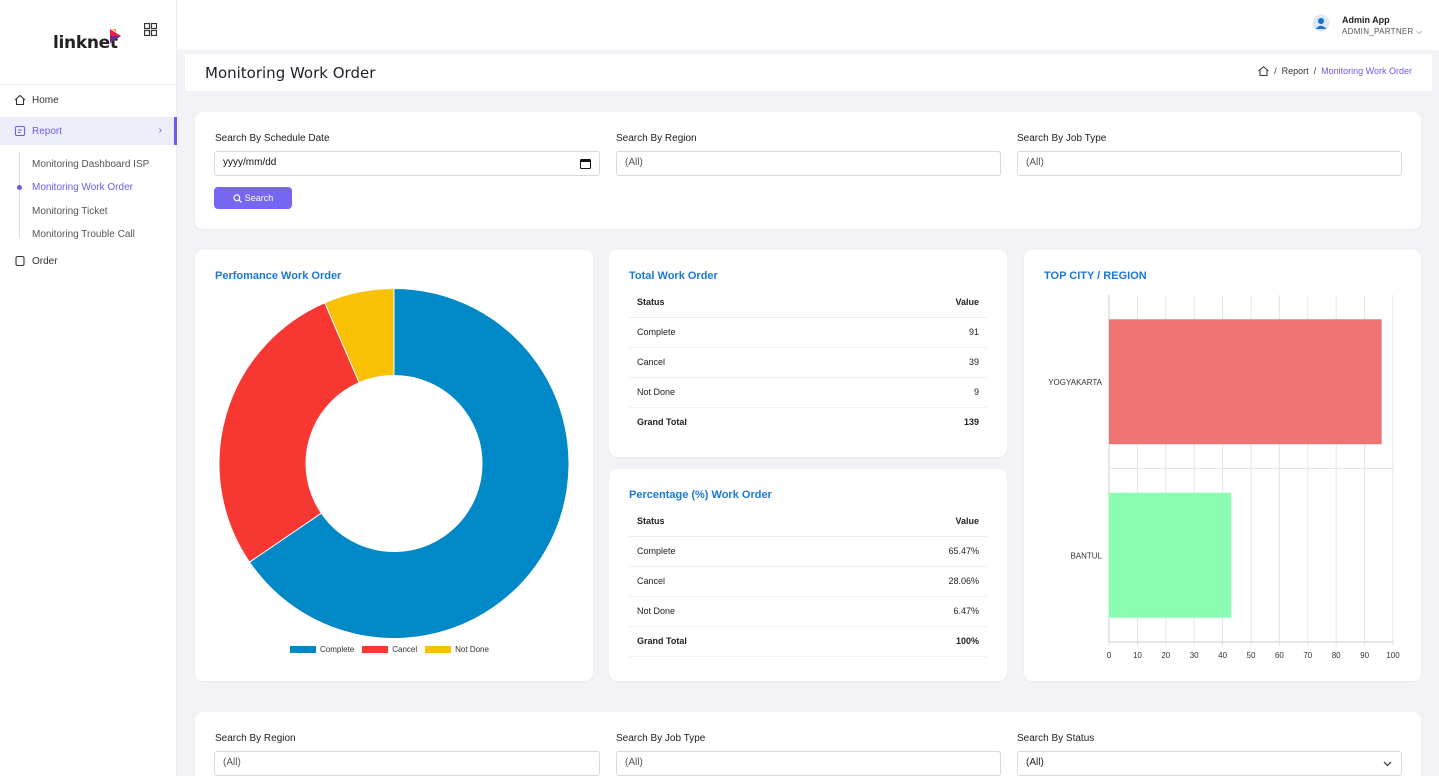  What do you see at coordinates (1209, 163) in the screenshot?
I see `jobtype-select: (All)` at bounding box center [1209, 163].